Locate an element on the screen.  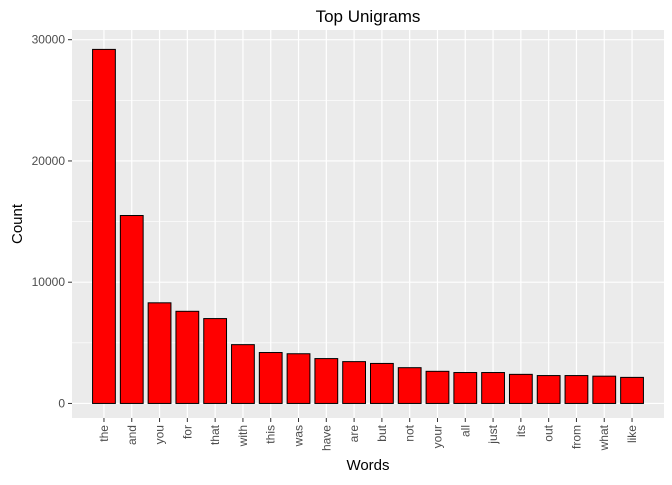
bar-was is located at coordinates (298, 378).